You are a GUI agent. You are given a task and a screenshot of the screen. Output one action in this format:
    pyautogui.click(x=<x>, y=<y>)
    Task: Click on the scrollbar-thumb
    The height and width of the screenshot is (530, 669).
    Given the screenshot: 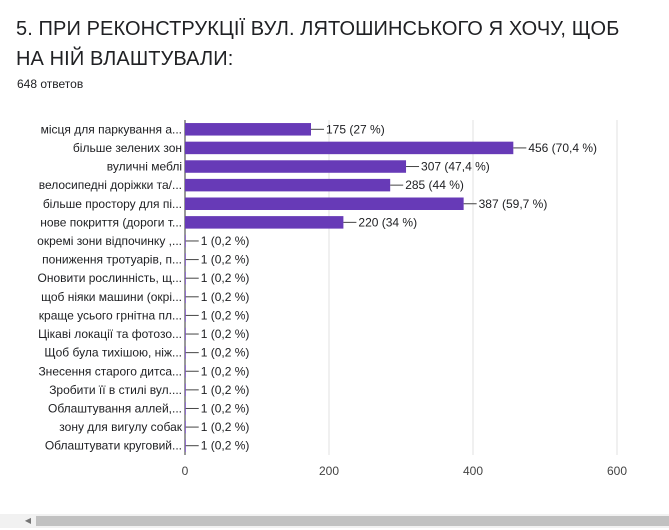 What is the action you would take?
    pyautogui.click(x=352, y=521)
    